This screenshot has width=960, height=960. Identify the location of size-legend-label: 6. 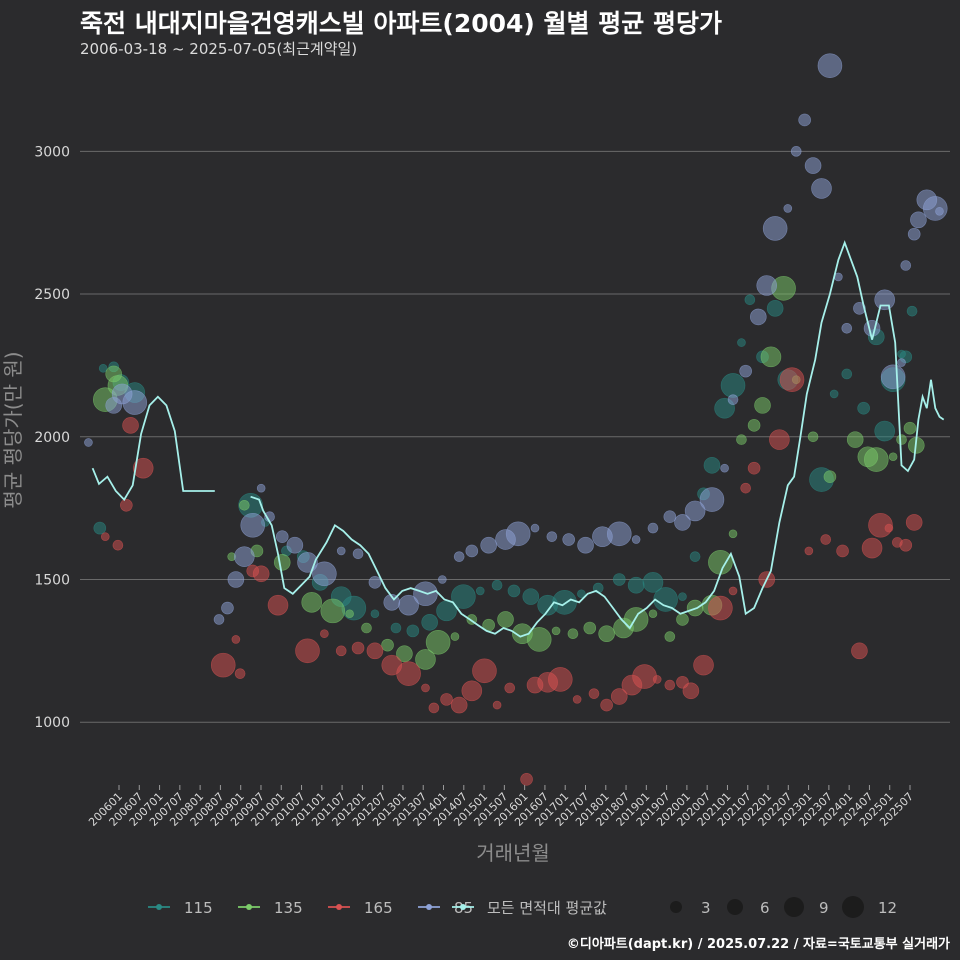
(765, 908).